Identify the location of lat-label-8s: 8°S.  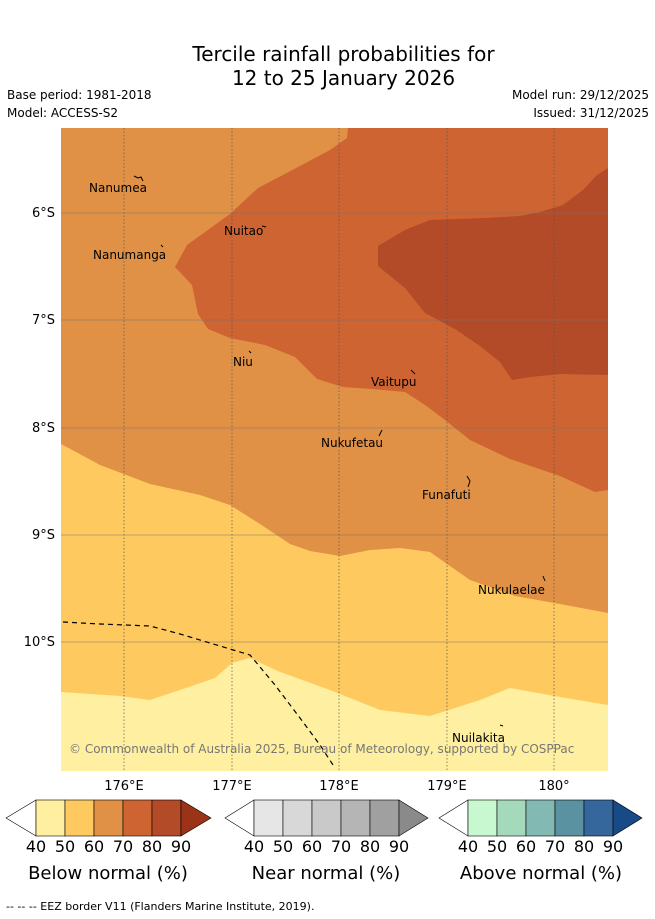
(43, 428).